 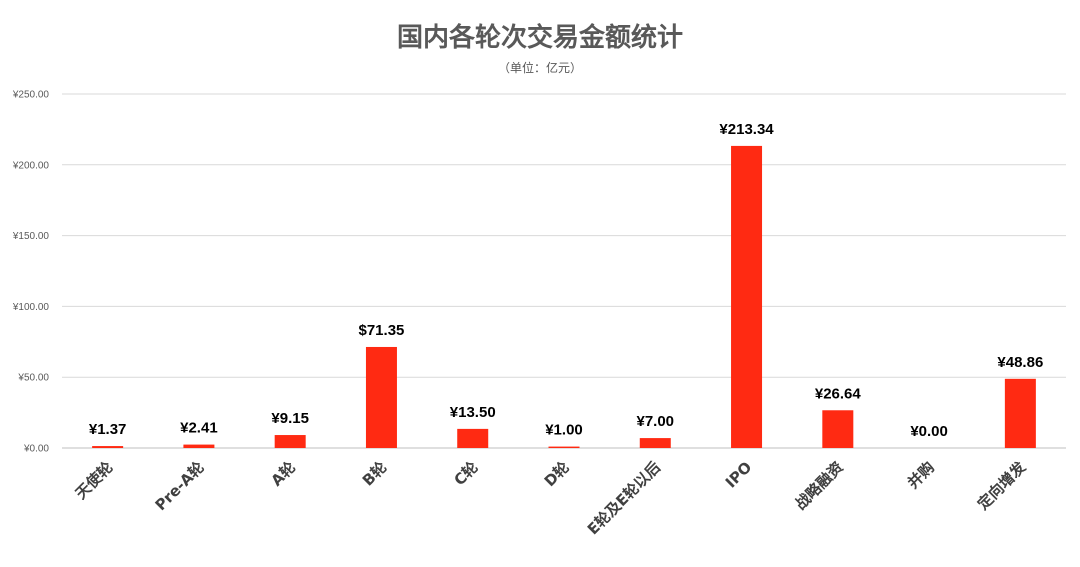 What do you see at coordinates (180, 486) in the screenshot?
I see `x-tick-label: Pre-A轮` at bounding box center [180, 486].